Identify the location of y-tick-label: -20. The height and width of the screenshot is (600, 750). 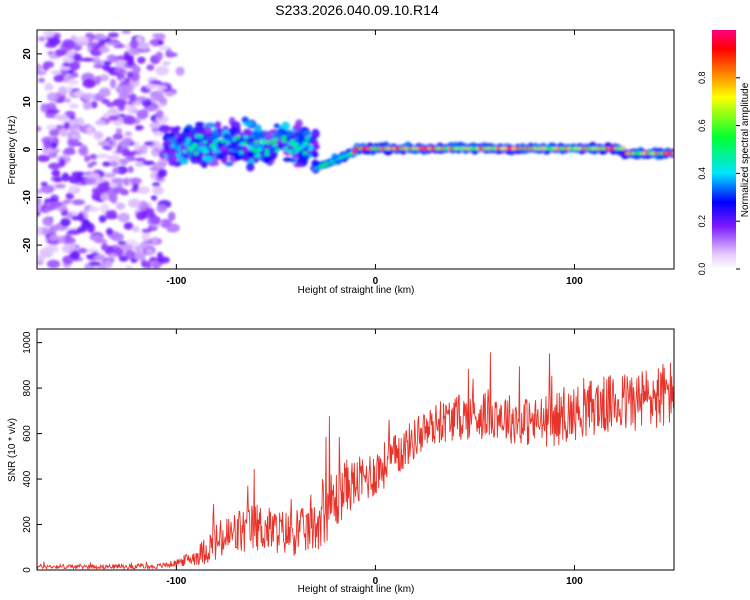
(27, 244).